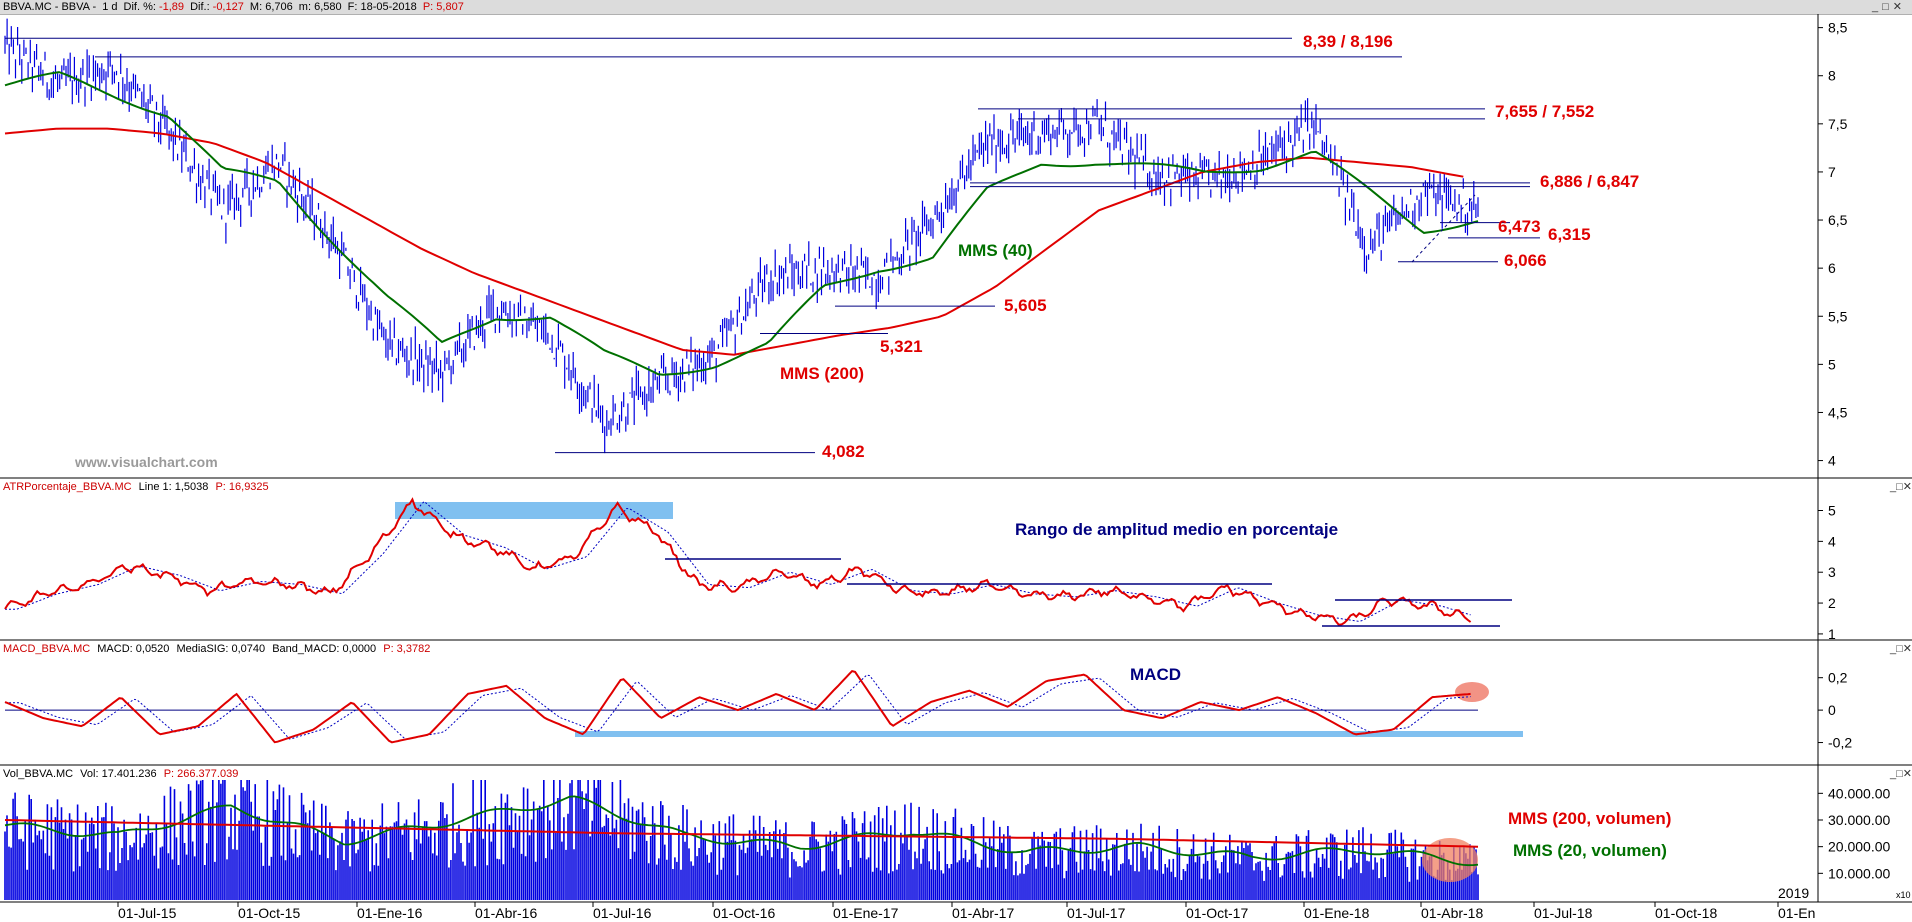 Image resolution: width=1912 pixels, height=922 pixels. I want to click on price-axis-label: 6, so click(1832, 268).